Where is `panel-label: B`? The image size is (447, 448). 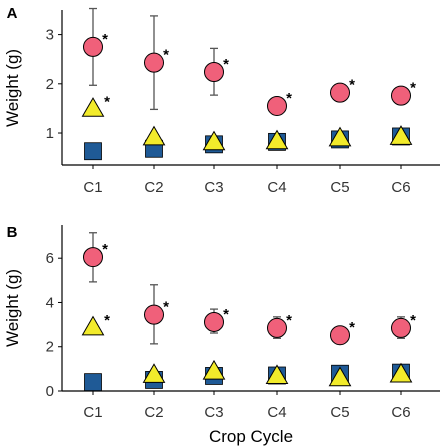
panel-label: B is located at coordinates (12, 232).